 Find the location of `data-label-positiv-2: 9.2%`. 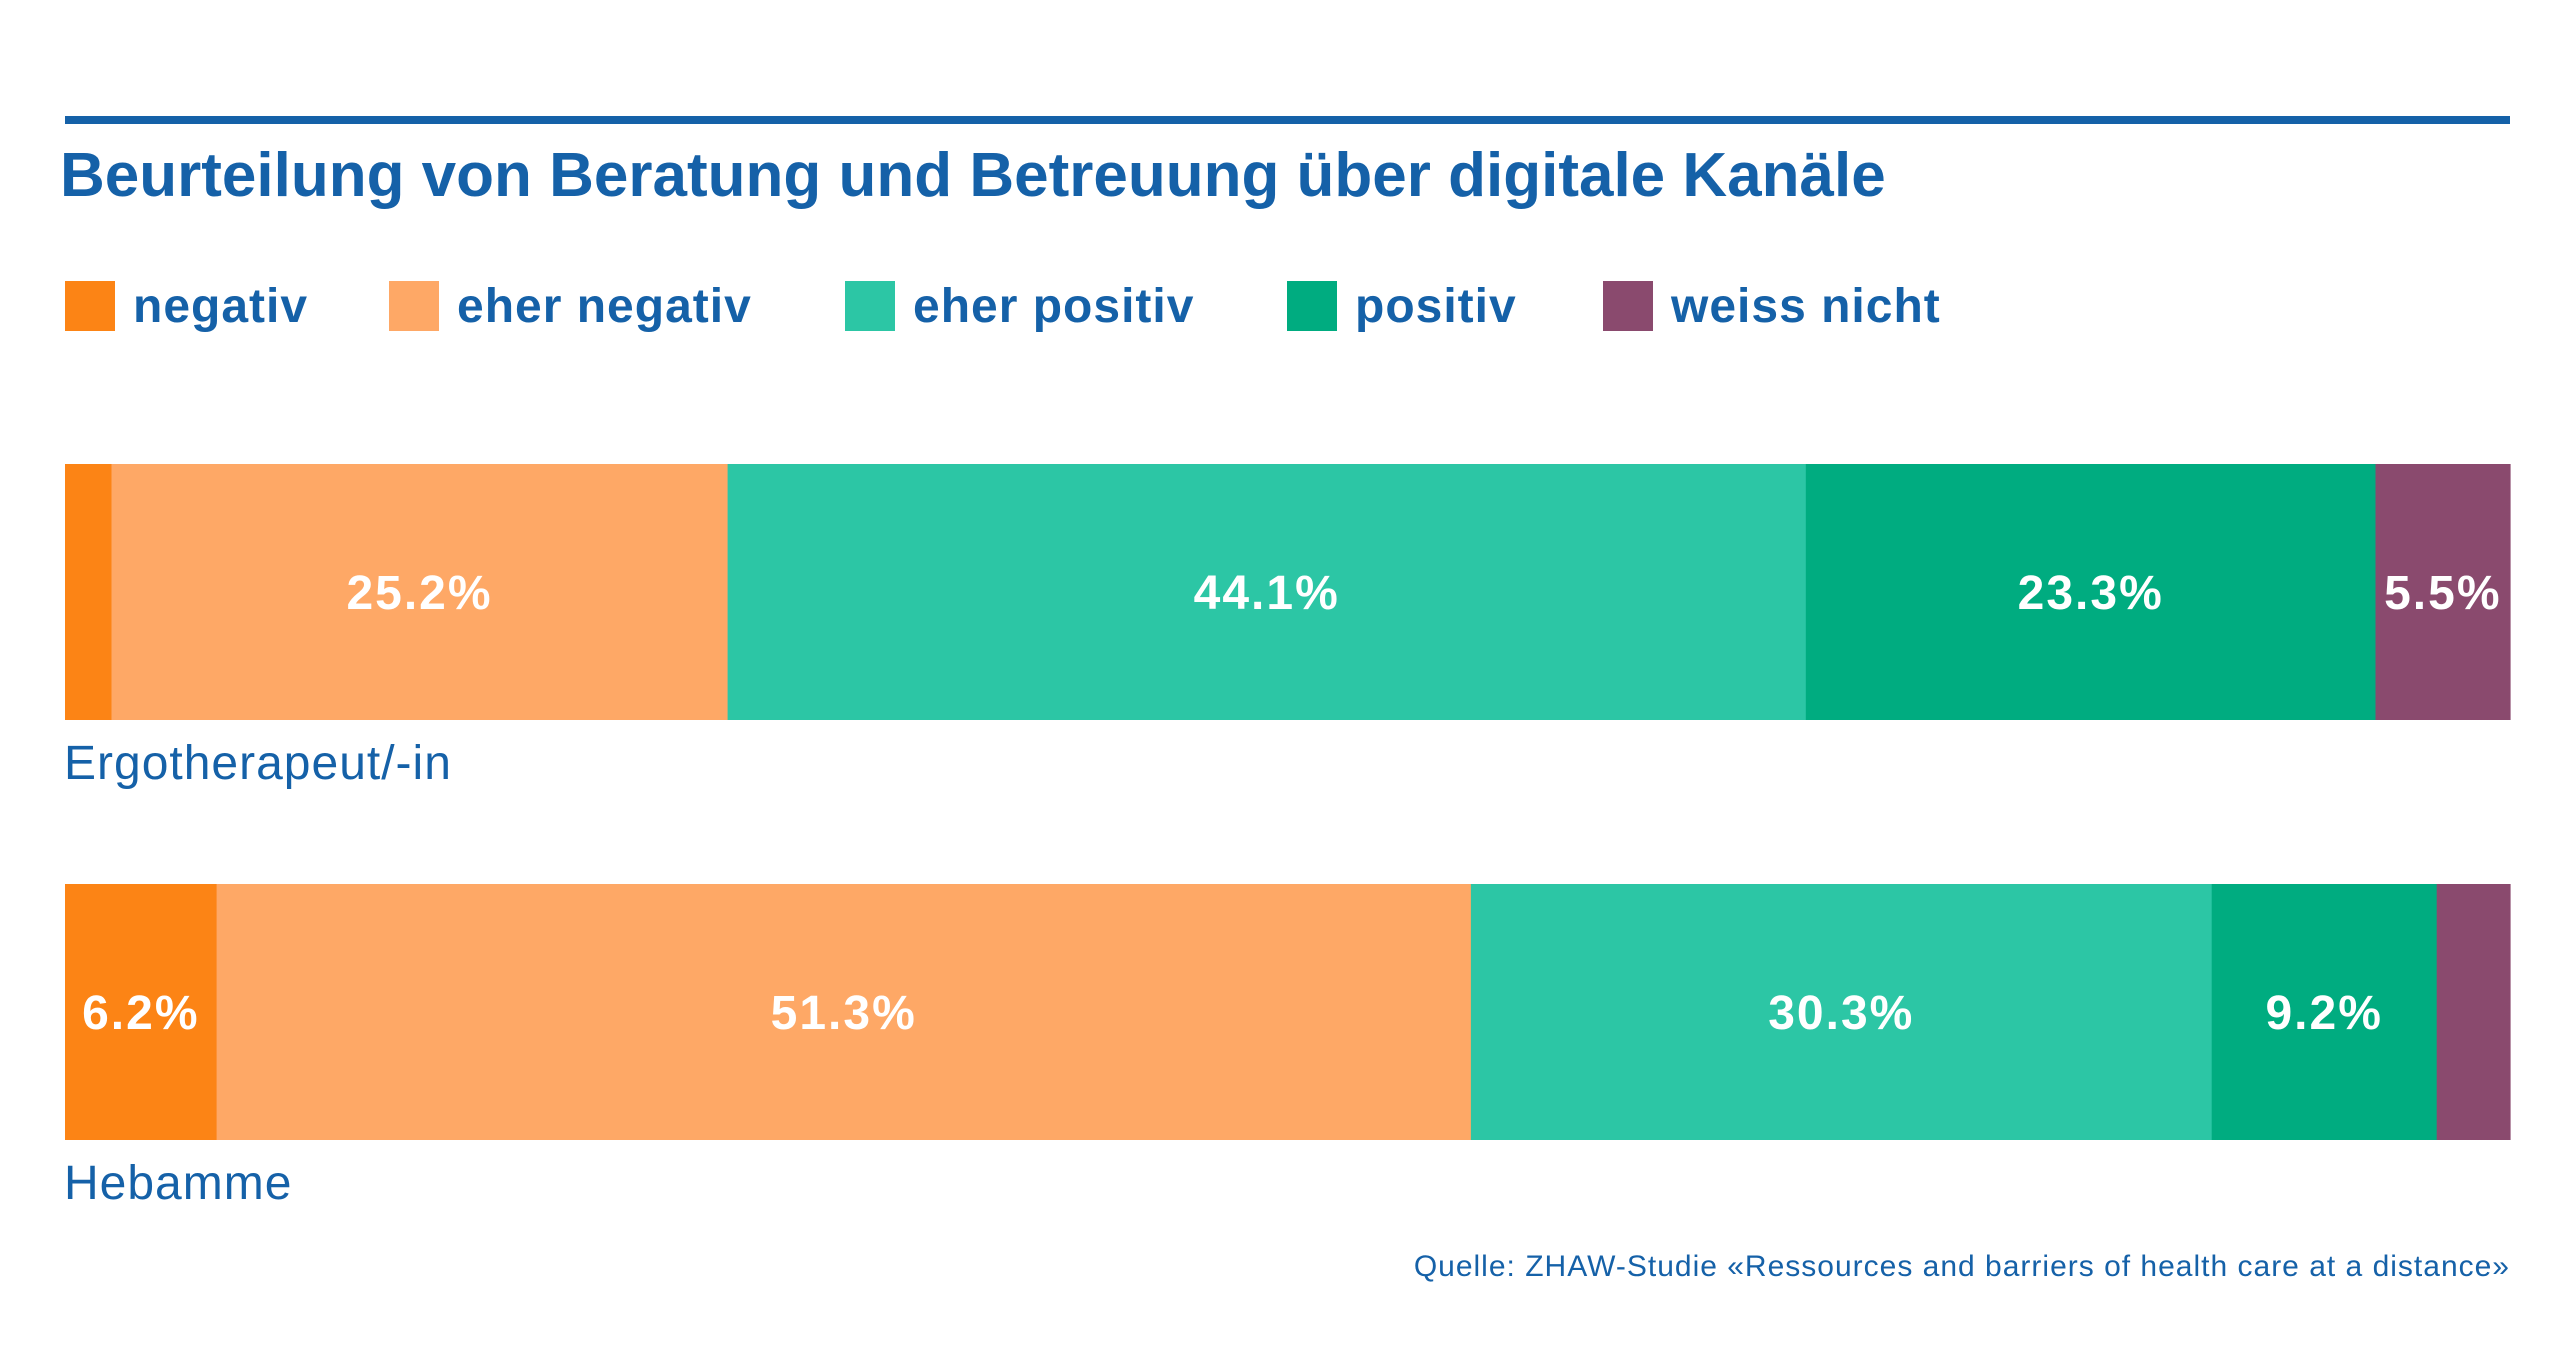

data-label-positiv-2: 9.2% is located at coordinates (2323, 1013).